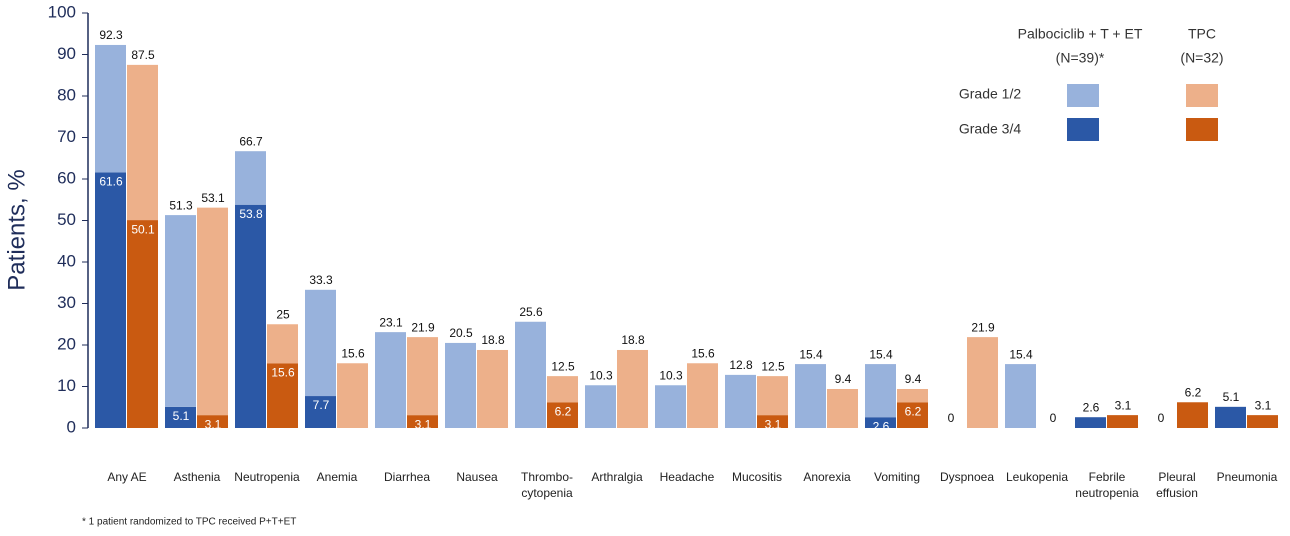 This screenshot has width=1290, height=536. Describe the element at coordinates (547, 477) in the screenshot. I see `x-tick-label: Thrombo-` at that location.